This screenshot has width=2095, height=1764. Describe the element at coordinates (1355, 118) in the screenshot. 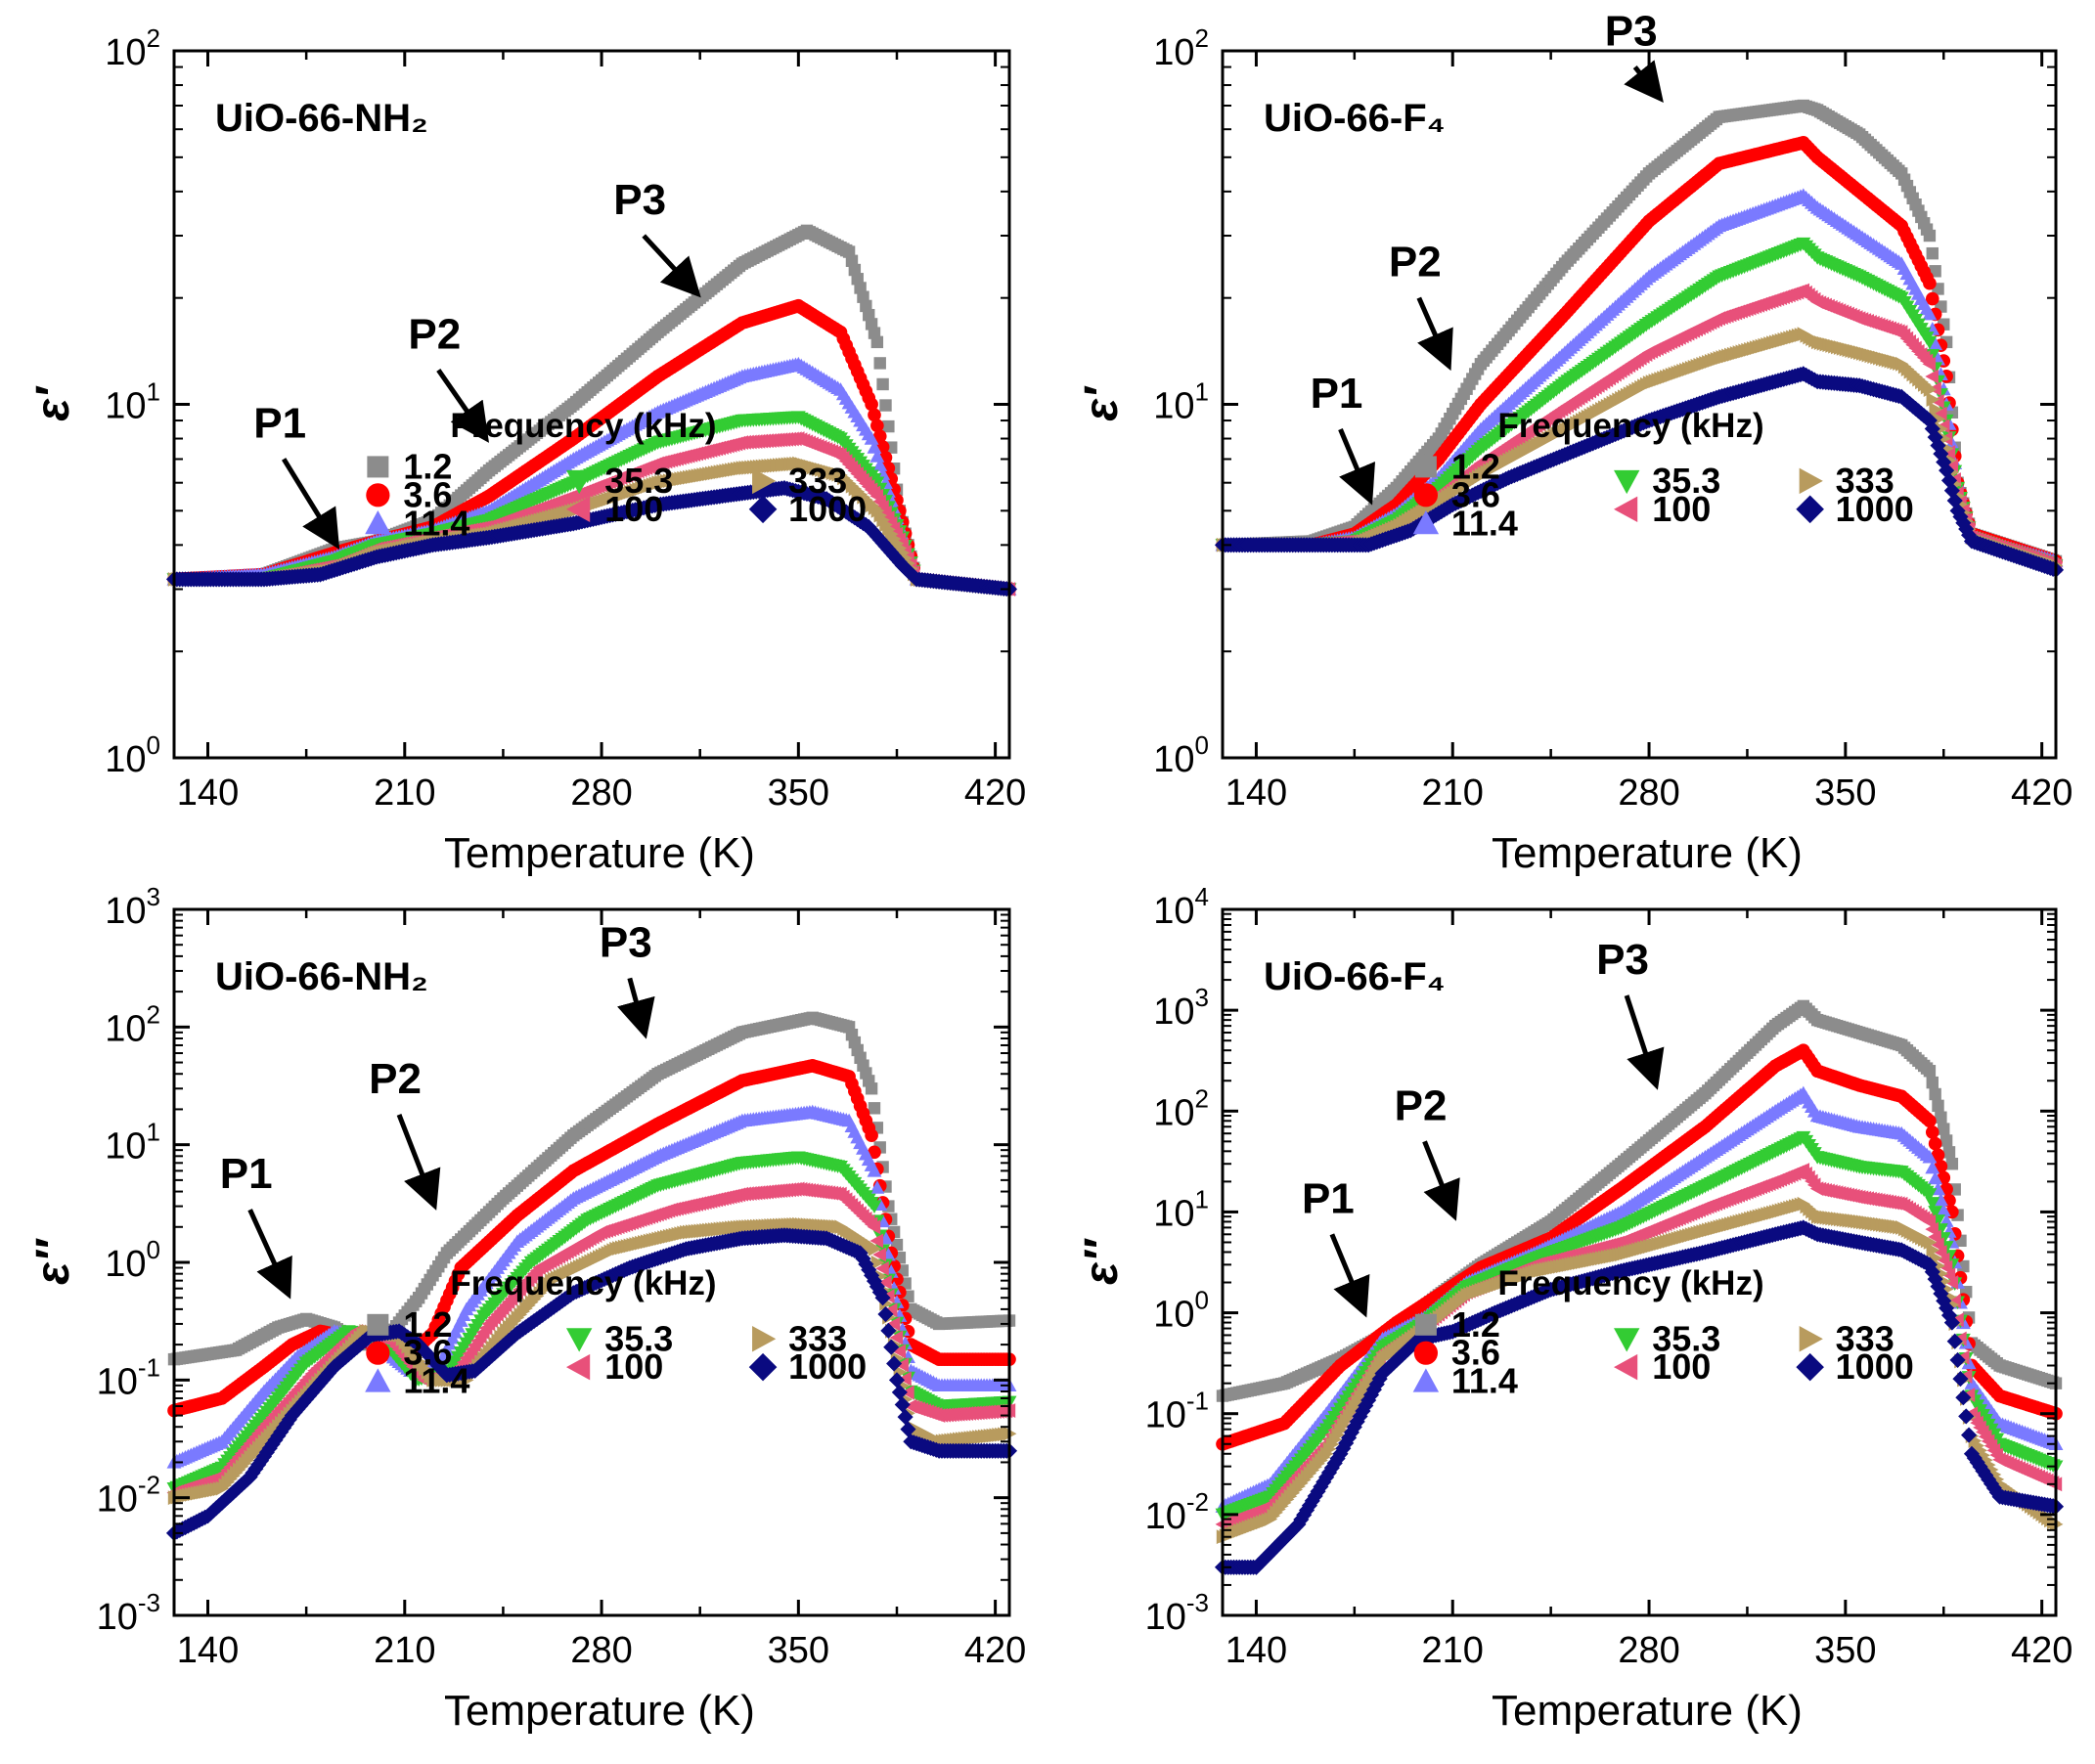

I see `sample-label: UiO-66-F₄` at that location.